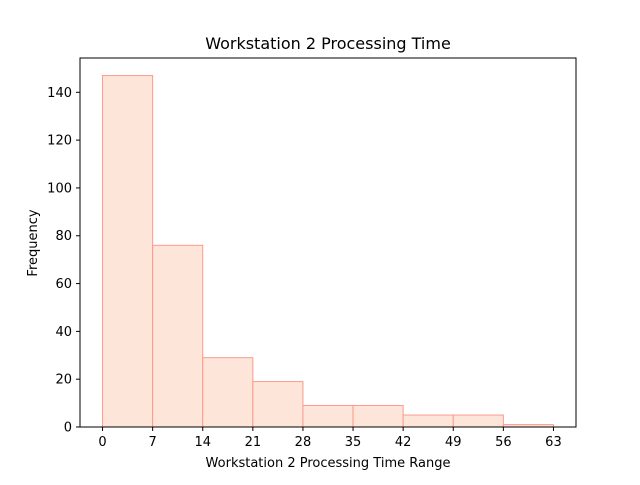 Image resolution: width=640 pixels, height=485 pixels. I want to click on y-tick-label: 40, so click(63, 332).